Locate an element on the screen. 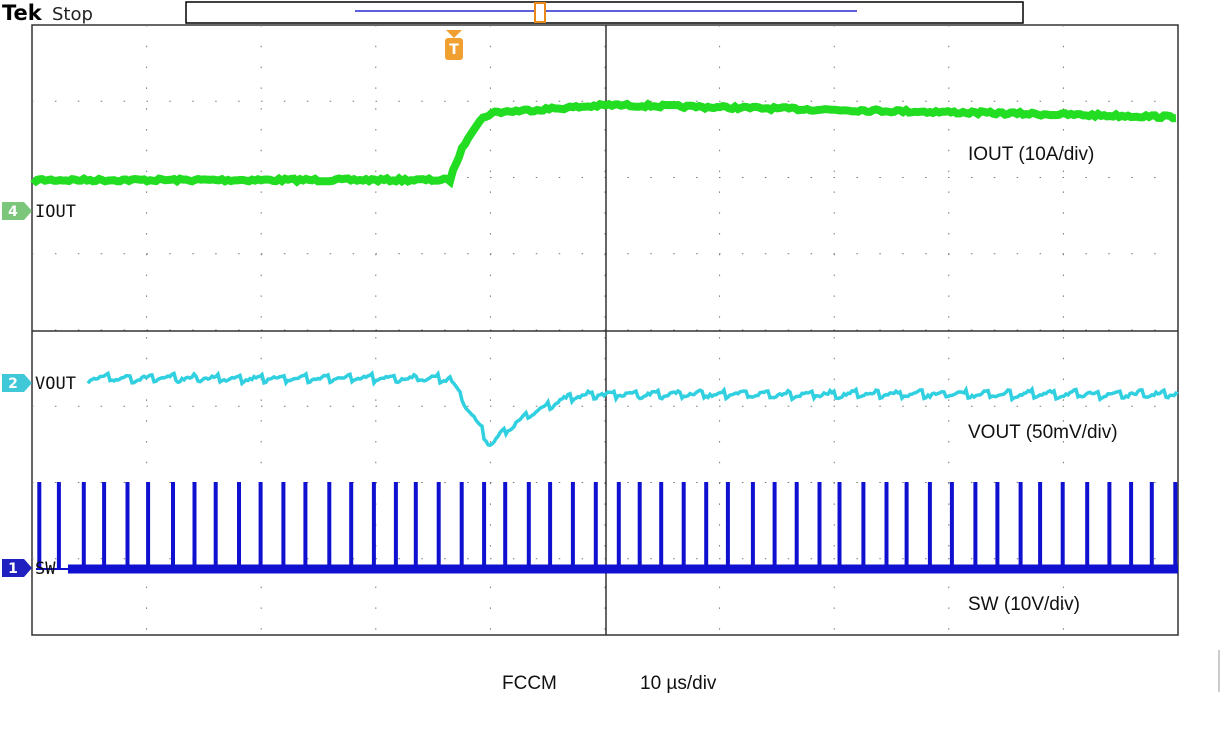  channel-markers: 4 IOUT 2 VOUT 1 SW is located at coordinates (39, 390).